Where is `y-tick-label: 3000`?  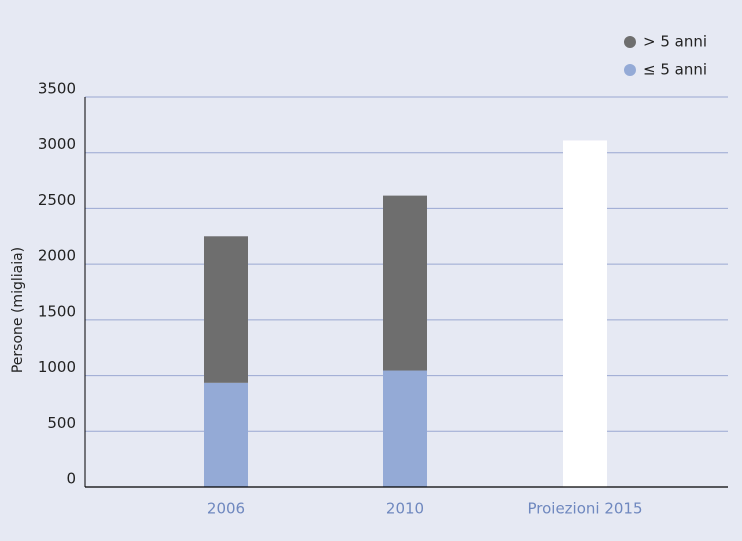
y-tick-label: 3000 is located at coordinates (57, 144).